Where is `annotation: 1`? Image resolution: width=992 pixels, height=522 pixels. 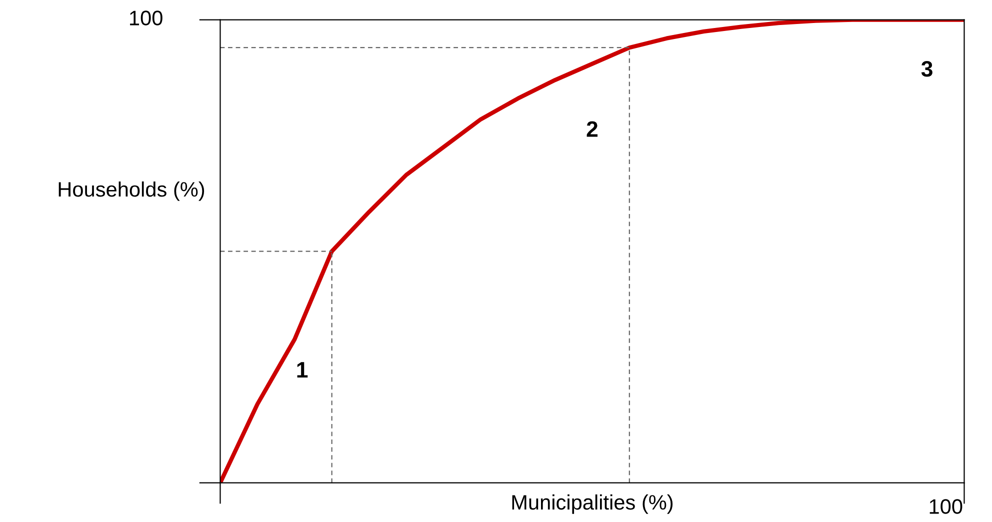
annotation: 1 is located at coordinates (302, 370).